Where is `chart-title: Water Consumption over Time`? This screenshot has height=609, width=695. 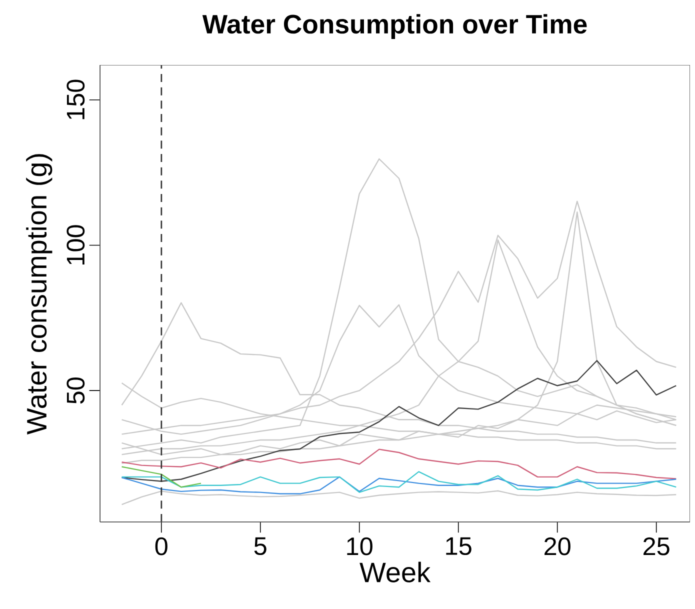
chart-title: Water Consumption over Time is located at coordinates (394, 26).